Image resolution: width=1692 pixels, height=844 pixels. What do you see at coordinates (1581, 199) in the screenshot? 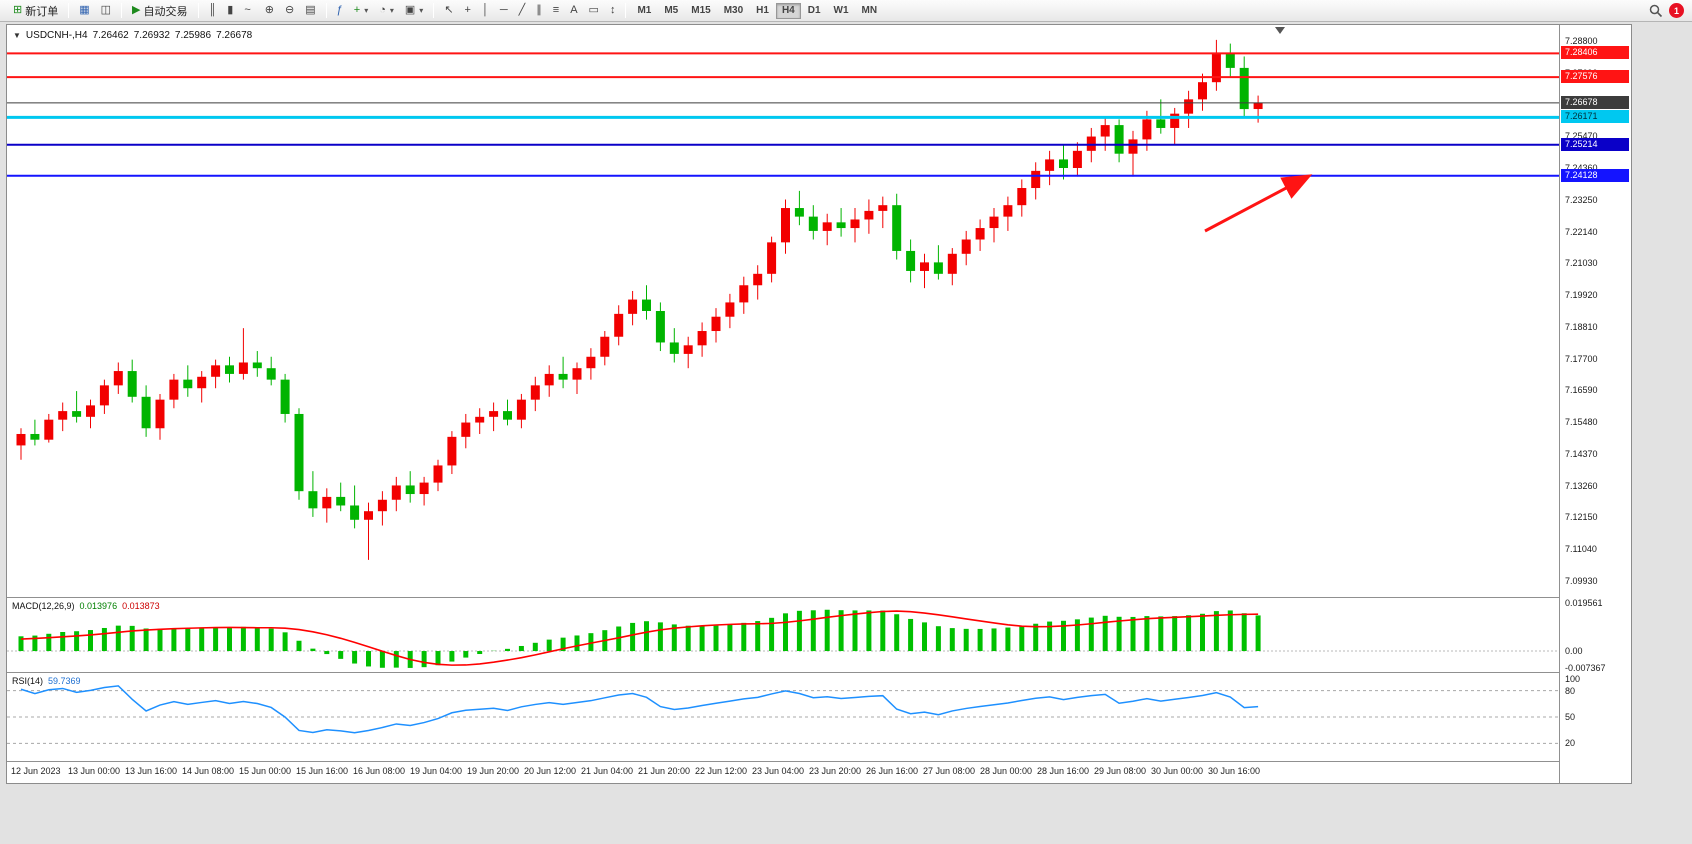
I see `price-tick: 7.23250` at bounding box center [1581, 199].